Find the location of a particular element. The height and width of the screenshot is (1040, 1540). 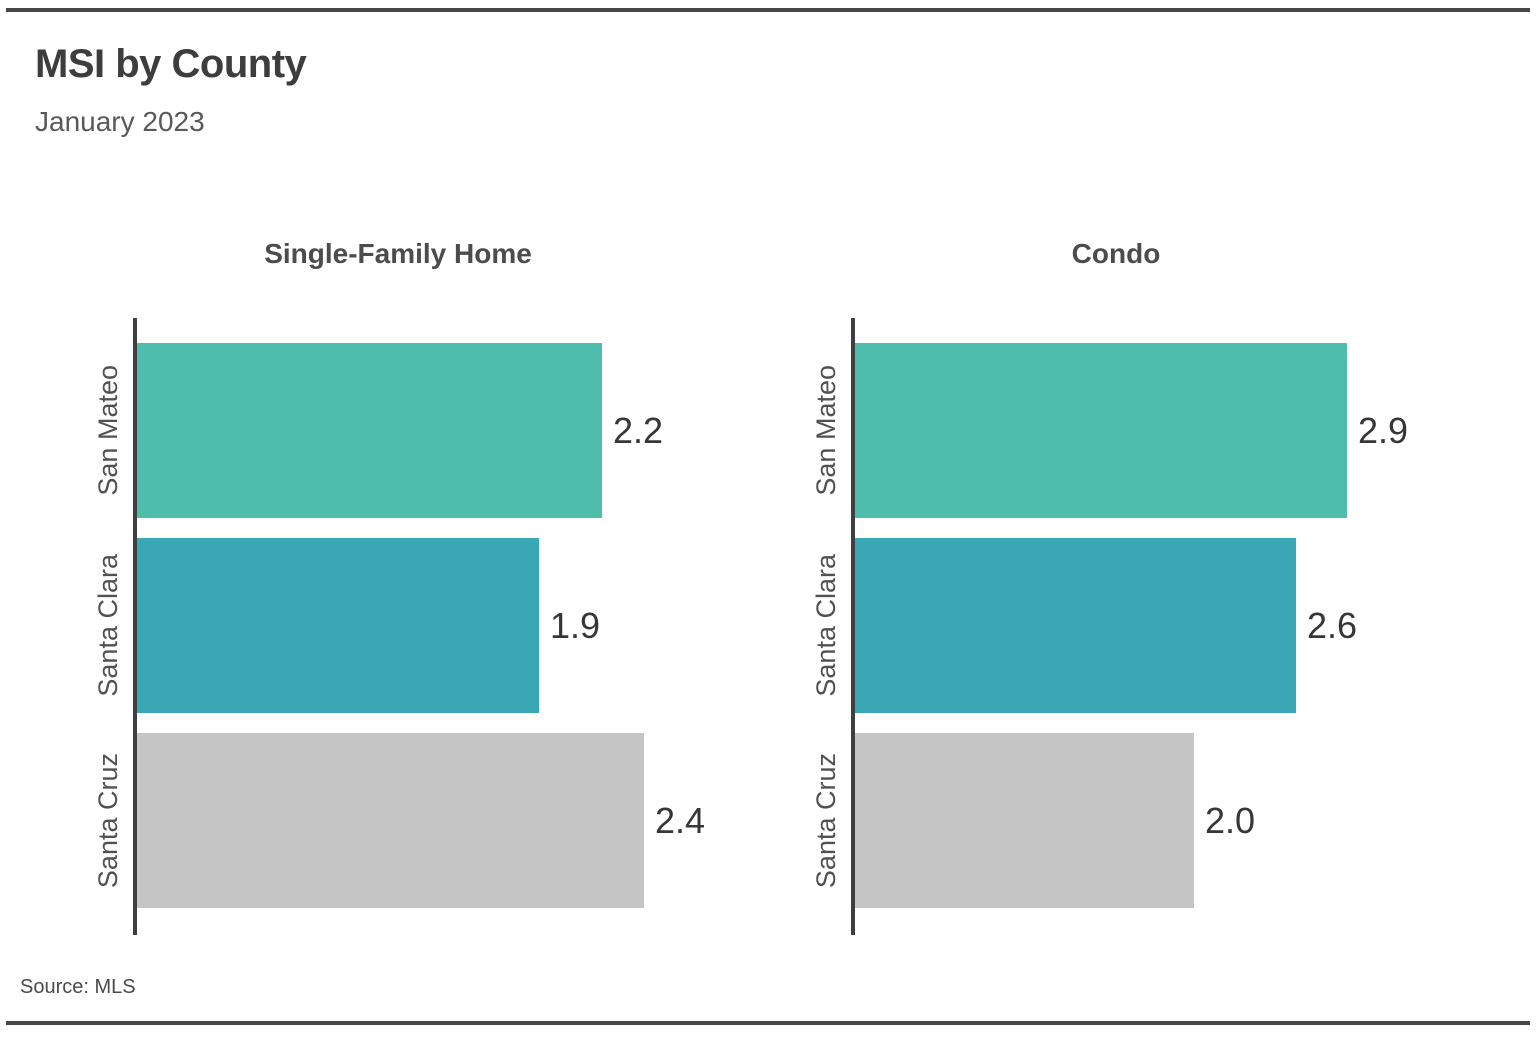

value-label: 2.6 is located at coordinates (1332, 625).